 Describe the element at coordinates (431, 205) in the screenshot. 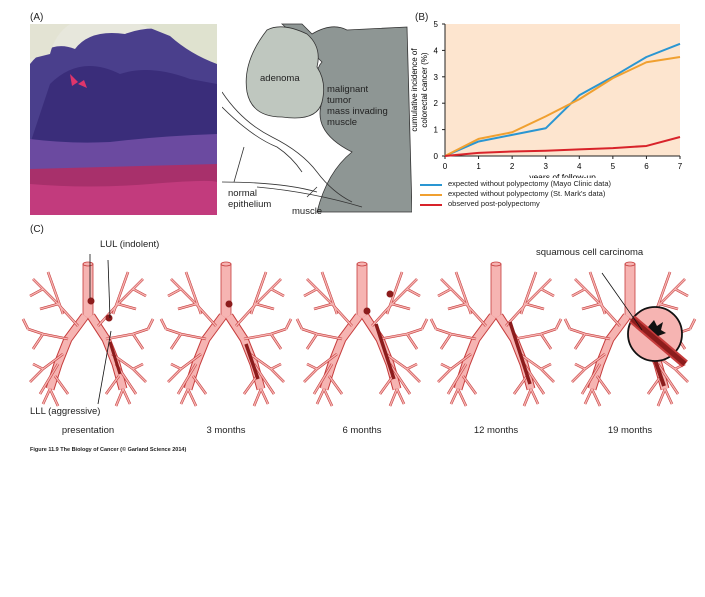

I see `legend-swatch-observed` at that location.